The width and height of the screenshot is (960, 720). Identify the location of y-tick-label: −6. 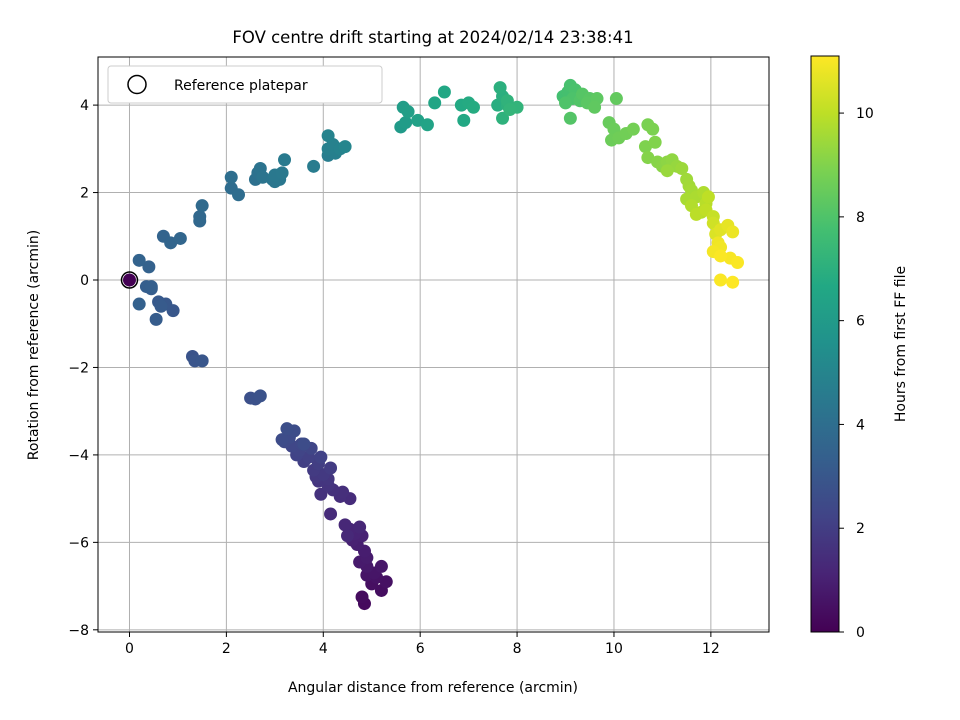
(78, 543).